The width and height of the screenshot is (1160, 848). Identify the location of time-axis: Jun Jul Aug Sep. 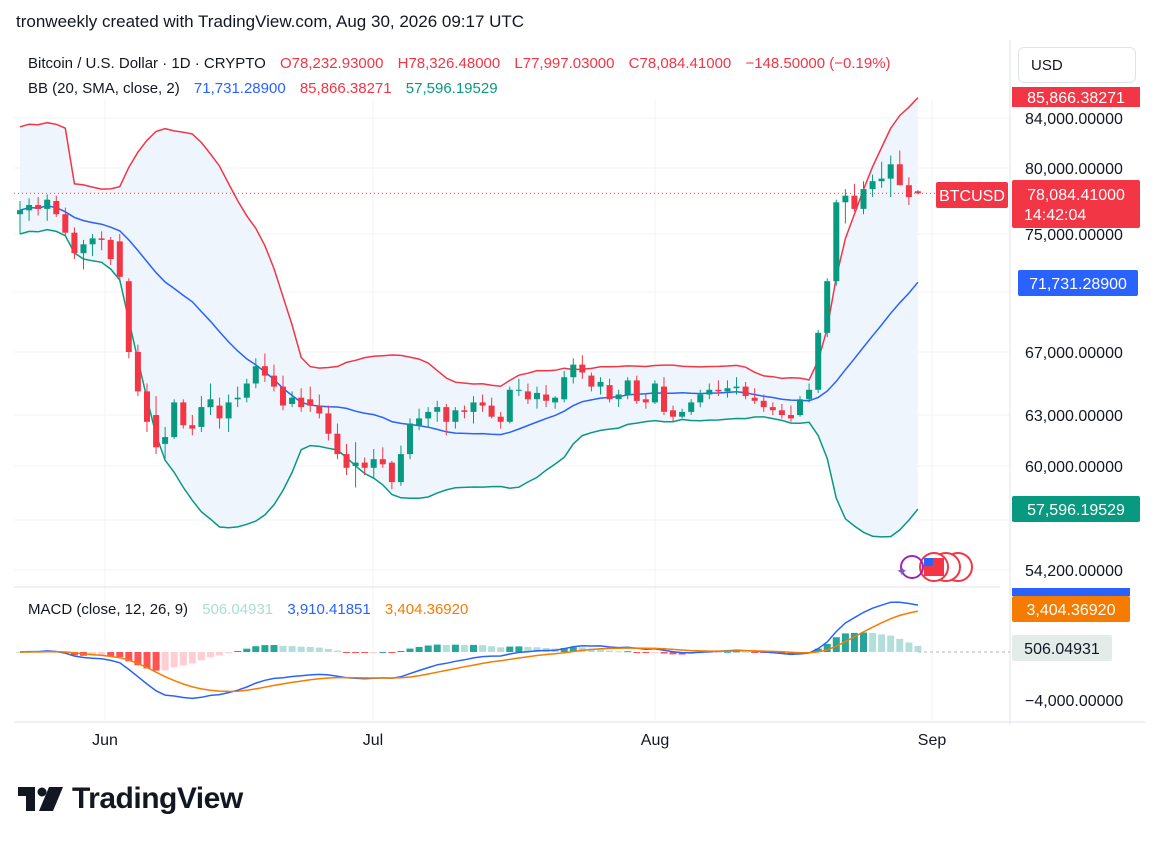
(519, 740).